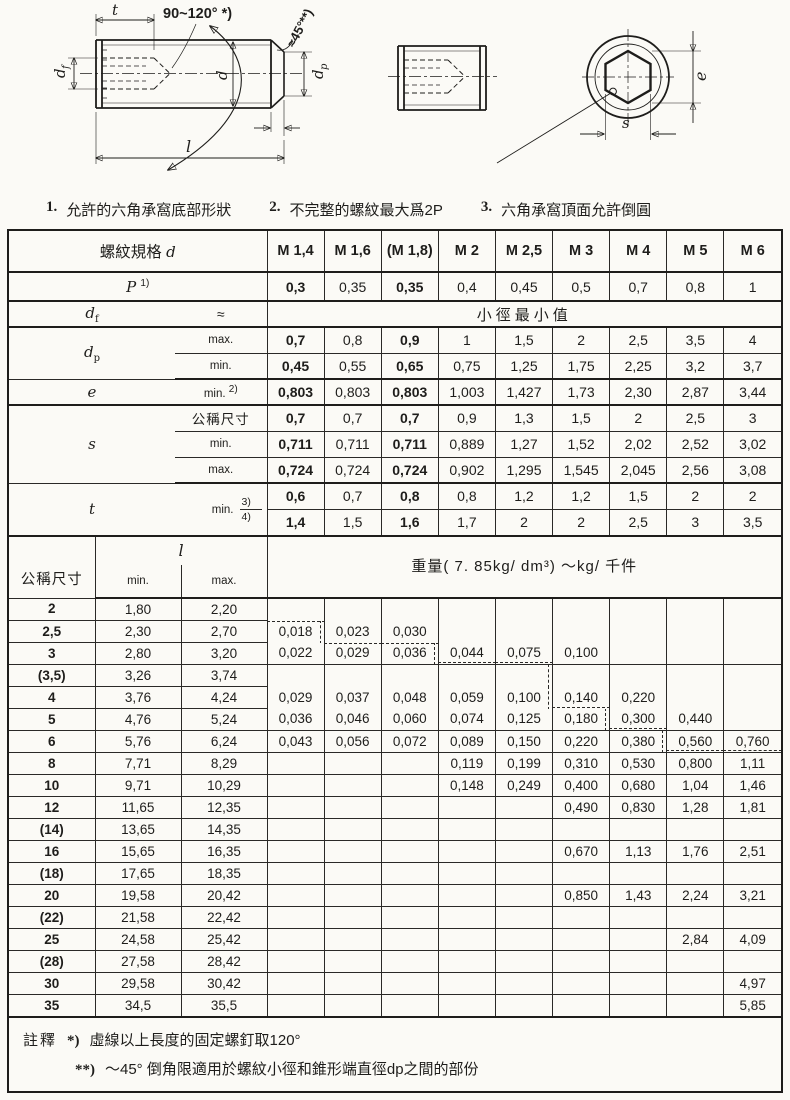 Image resolution: width=790 pixels, height=1100 pixels. Describe the element at coordinates (138, 675) in the screenshot. I see `l-min-cell: 3,26` at that location.